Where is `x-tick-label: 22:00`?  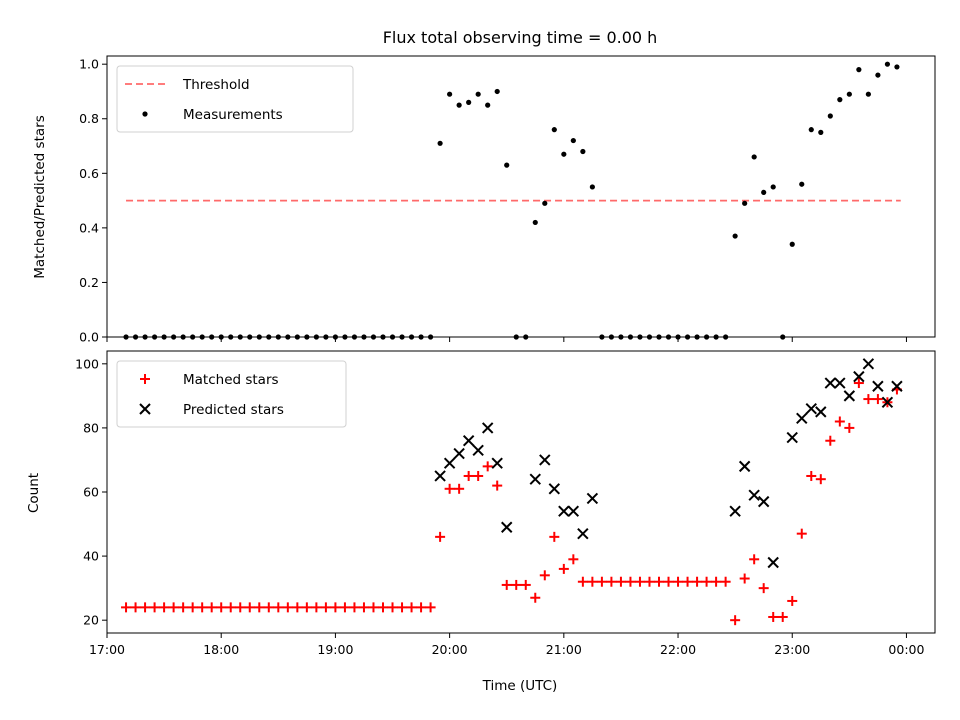 x-tick-label: 22:00 is located at coordinates (678, 649).